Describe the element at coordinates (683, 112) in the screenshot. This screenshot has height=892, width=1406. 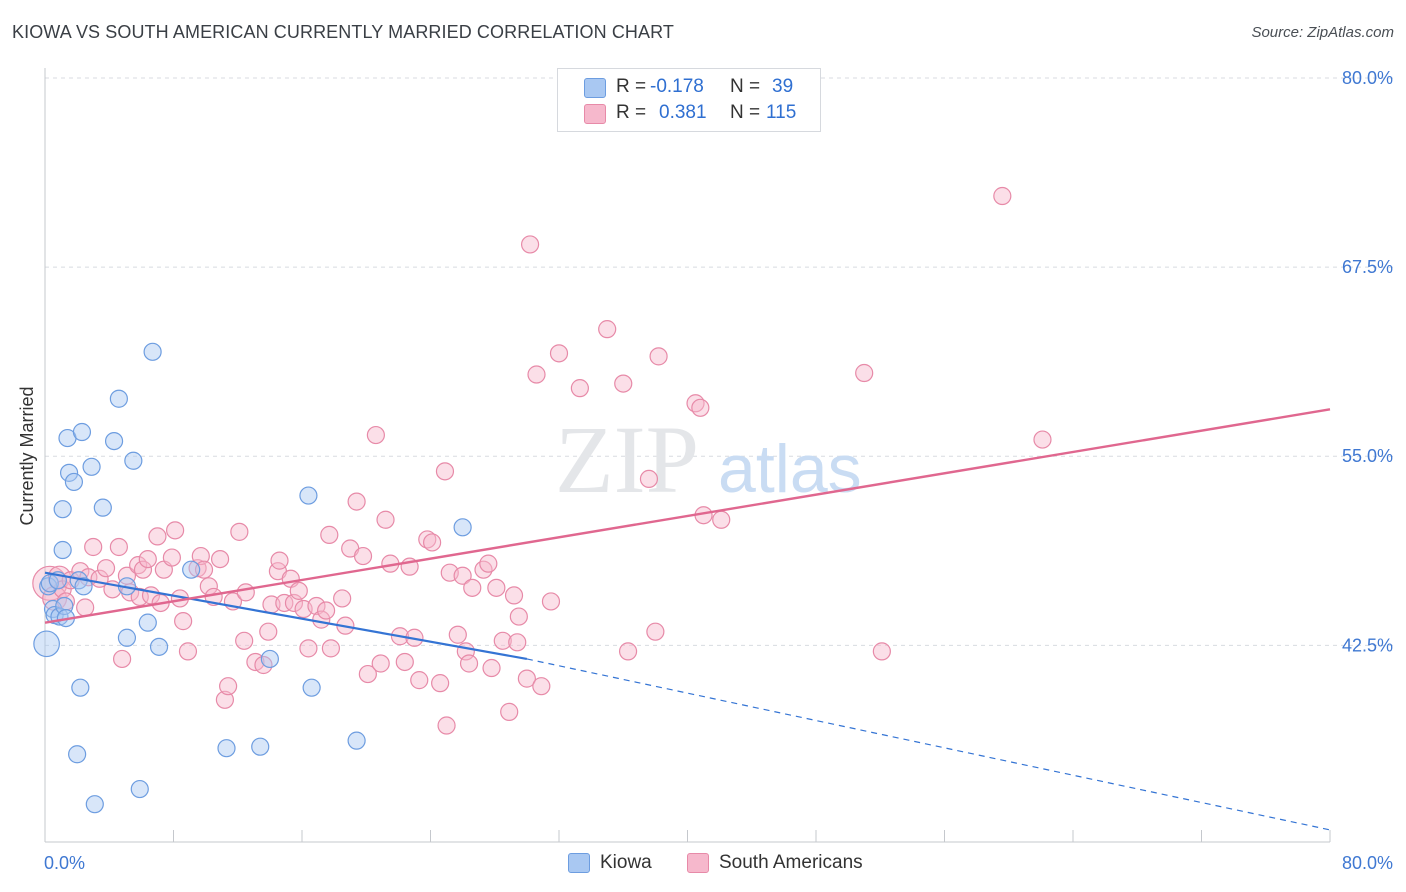
I see `south-r-value: 0.381` at that location.